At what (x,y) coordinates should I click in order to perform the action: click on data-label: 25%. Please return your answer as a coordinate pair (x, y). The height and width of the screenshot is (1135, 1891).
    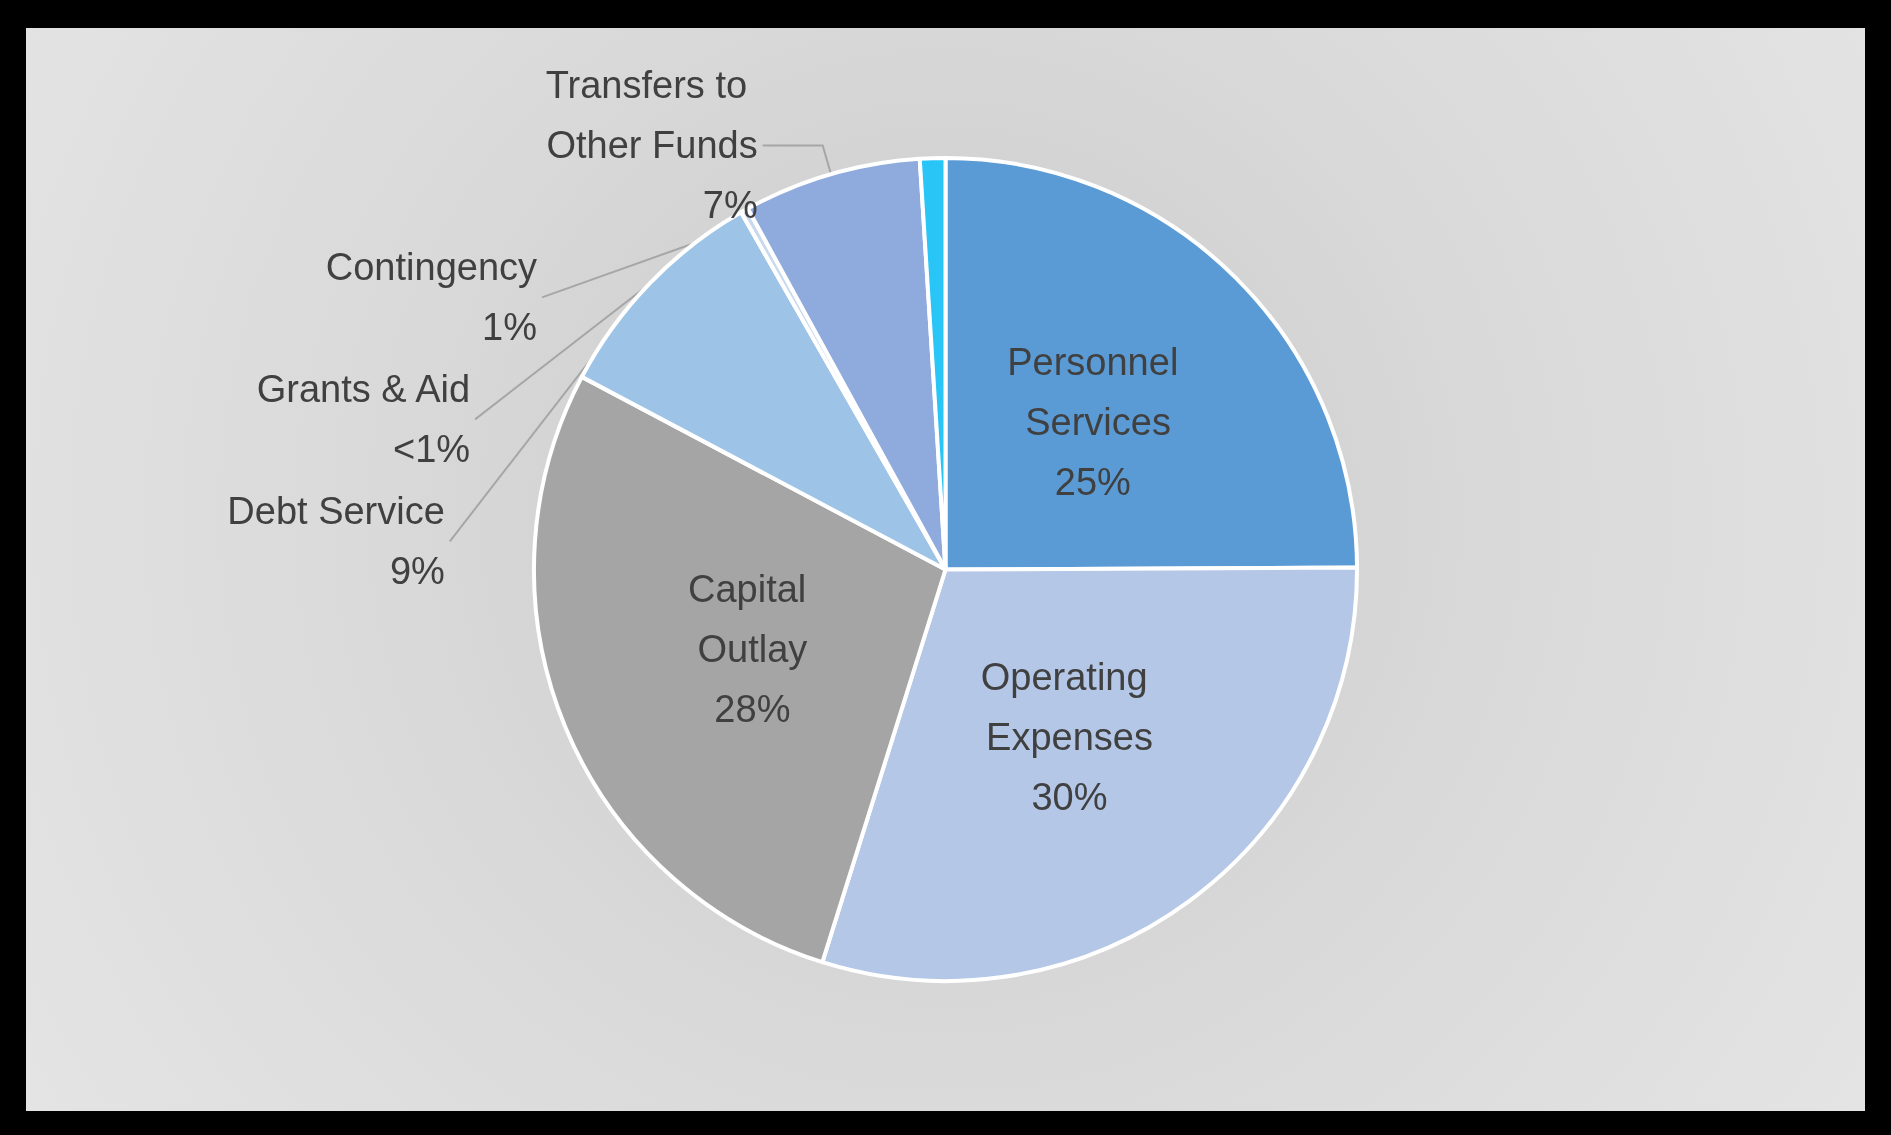
    Looking at the image, I should click on (1092, 481).